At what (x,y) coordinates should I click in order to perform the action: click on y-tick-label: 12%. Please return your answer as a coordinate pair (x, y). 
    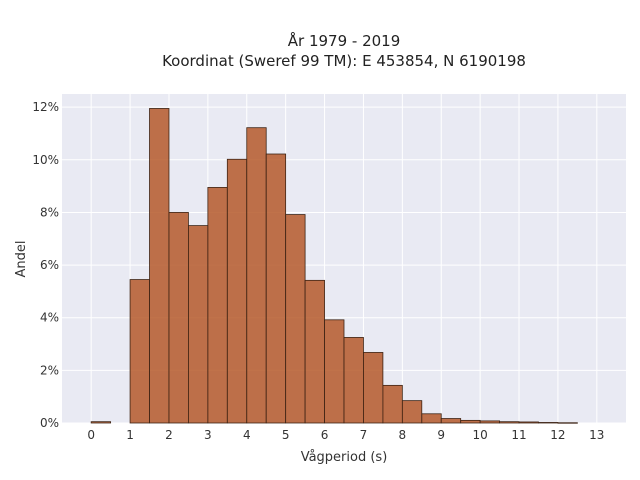
    Looking at the image, I should click on (45, 107).